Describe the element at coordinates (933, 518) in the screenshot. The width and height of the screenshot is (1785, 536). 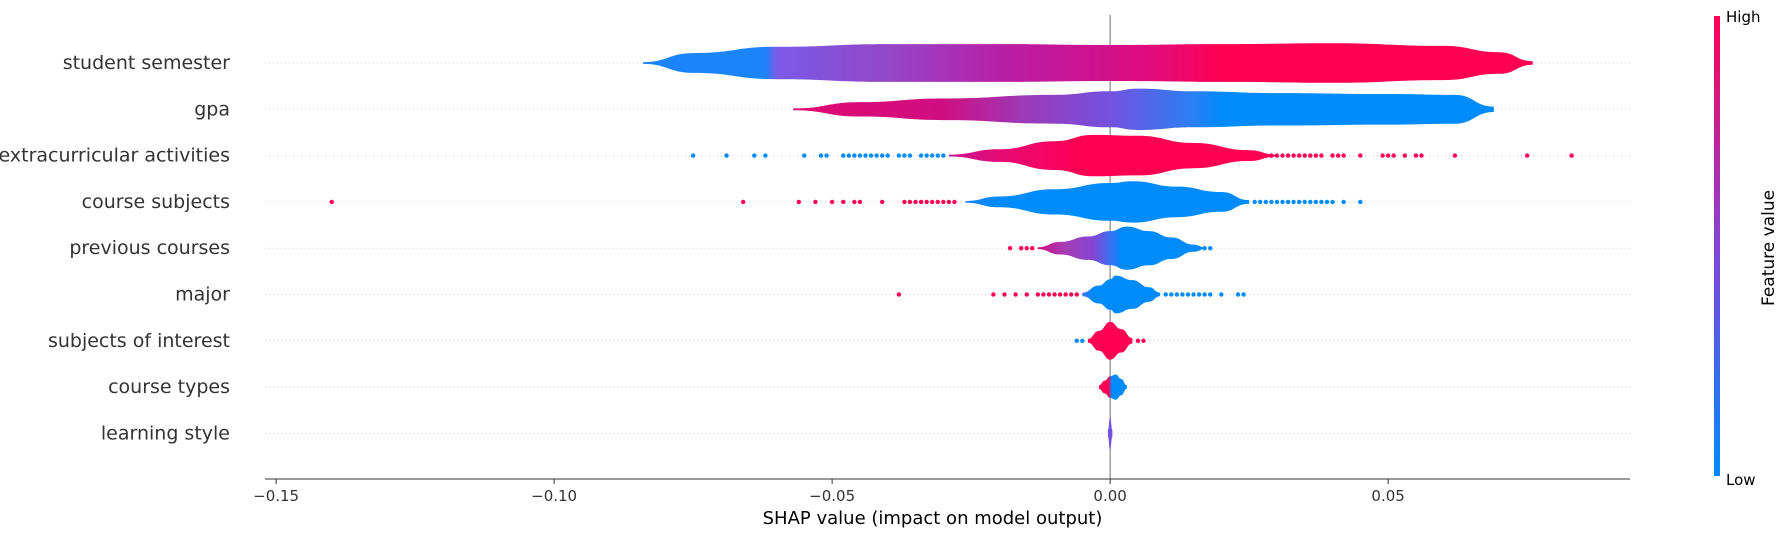
I see `x-axis-title: SHAP value (impact on model output)` at that location.